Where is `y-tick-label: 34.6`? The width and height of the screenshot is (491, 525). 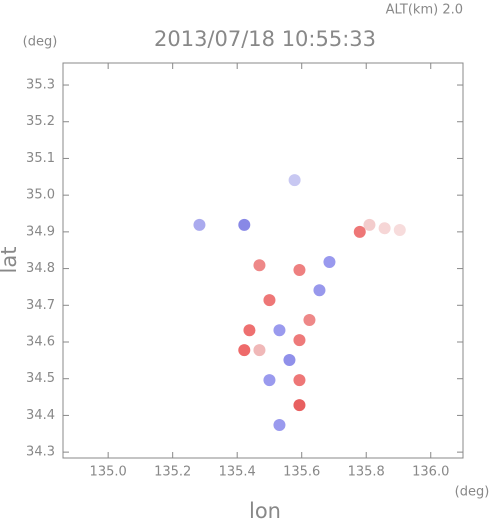 y-tick-label: 34.6 is located at coordinates (40, 341).